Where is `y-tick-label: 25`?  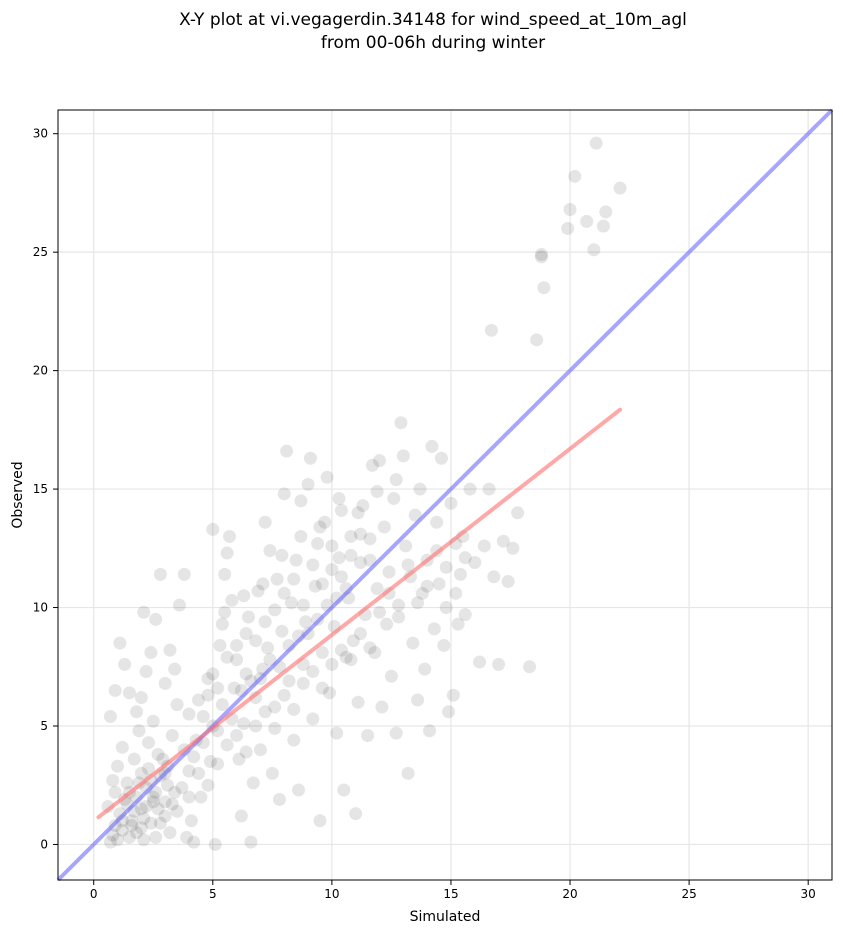
y-tick-label: 25 is located at coordinates (40, 252).